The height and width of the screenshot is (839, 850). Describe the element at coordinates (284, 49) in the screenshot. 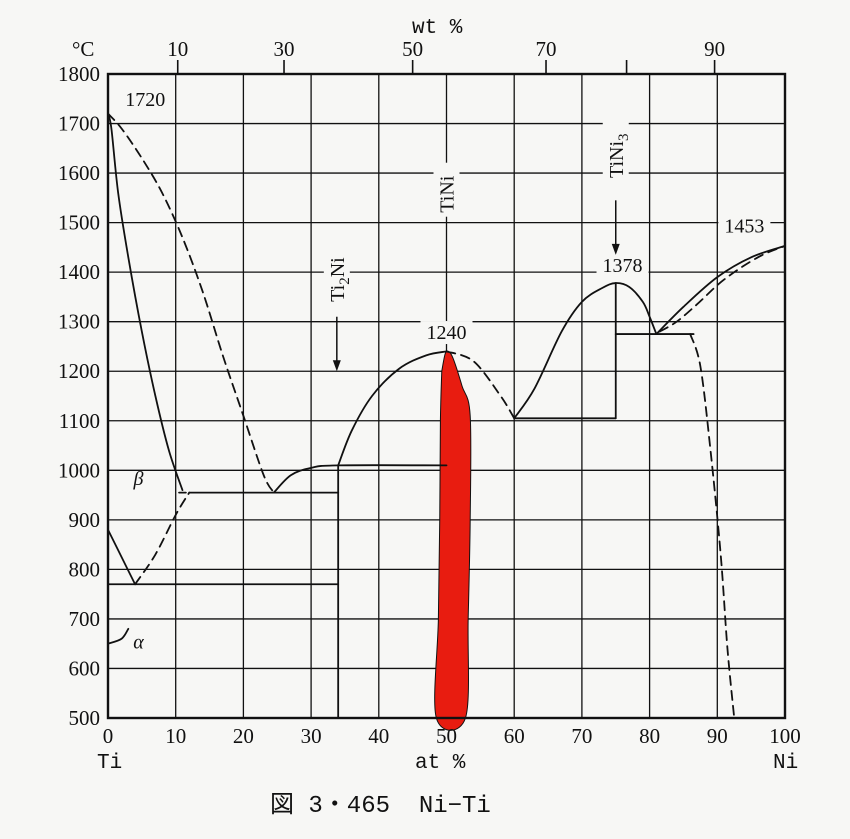

I see `top-tick-label: 30` at that location.